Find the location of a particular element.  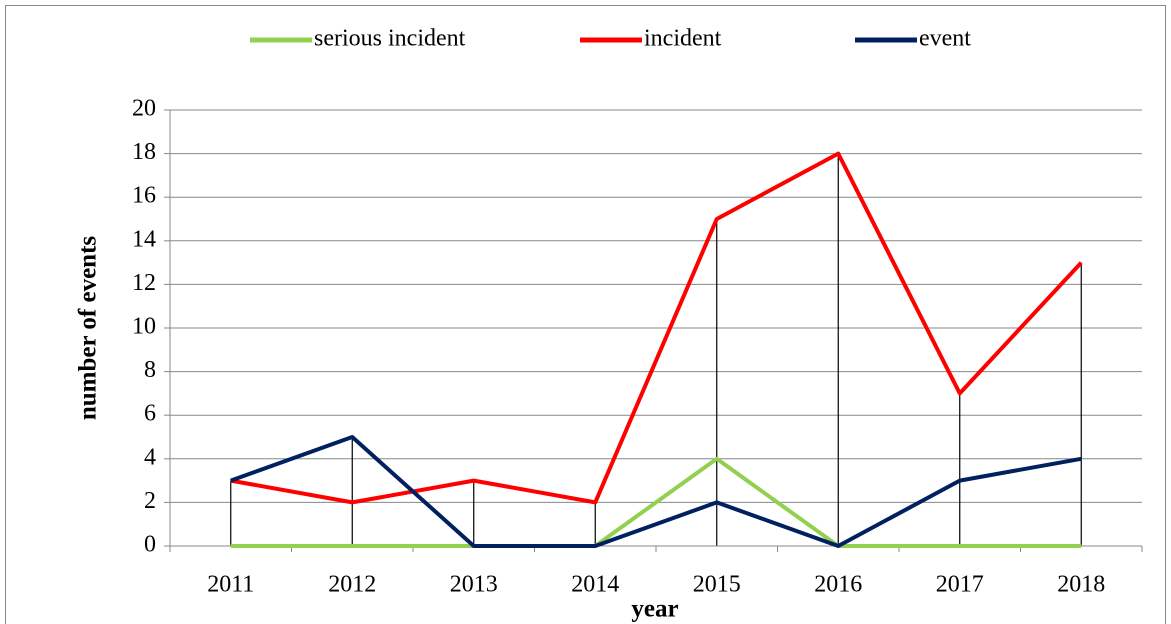

y-tick-label: 14 is located at coordinates (144, 239).